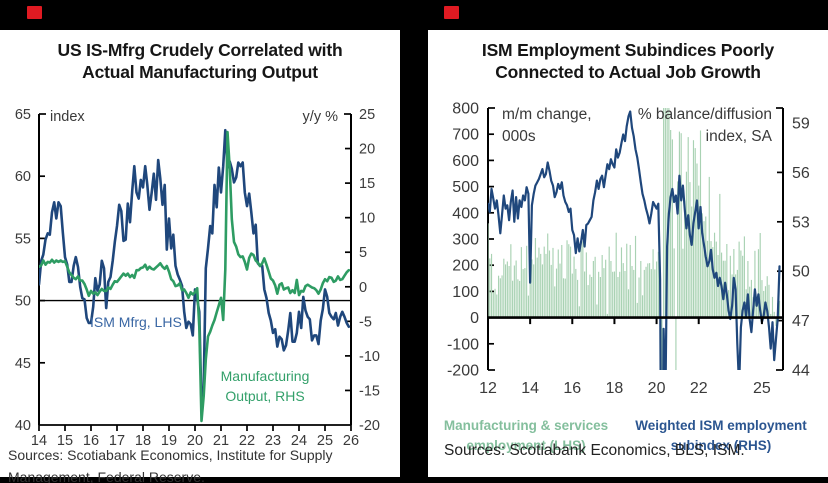 The width and height of the screenshot is (828, 483). Describe the element at coordinates (414, 480) in the screenshot. I see `bottom-black-band` at that location.